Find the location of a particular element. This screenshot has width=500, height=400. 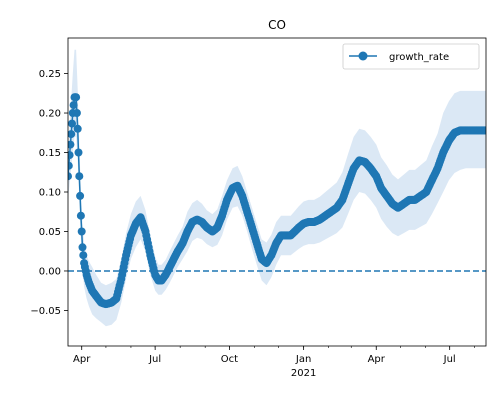

y-axis: −0.05 0.00 0.05 0.10 0.15 0.20 0.25 is located at coordinates (49, 193).